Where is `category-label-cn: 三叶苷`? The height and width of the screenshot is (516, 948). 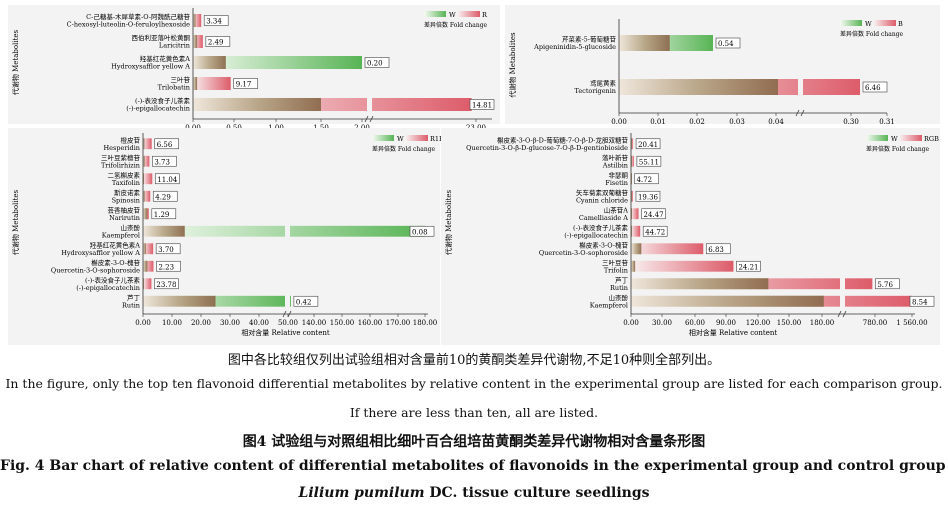 category-label-cn: 三叶苷 is located at coordinates (181, 79).